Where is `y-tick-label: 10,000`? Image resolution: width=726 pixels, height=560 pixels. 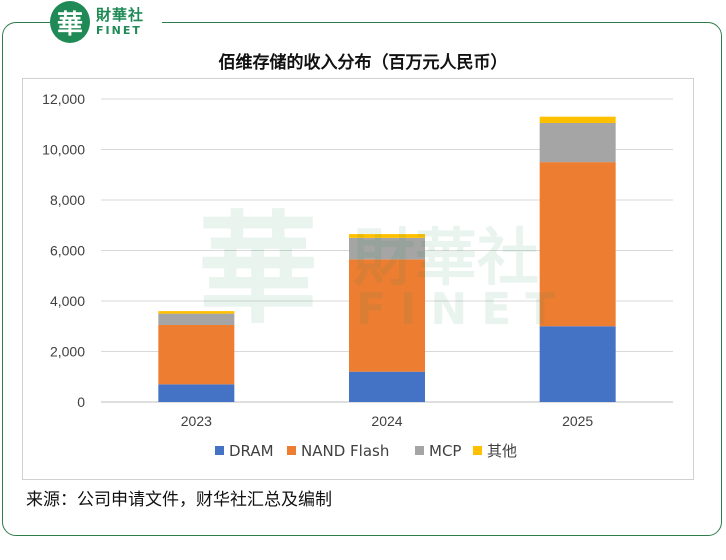
y-tick-label: 10,000 is located at coordinates (63, 150).